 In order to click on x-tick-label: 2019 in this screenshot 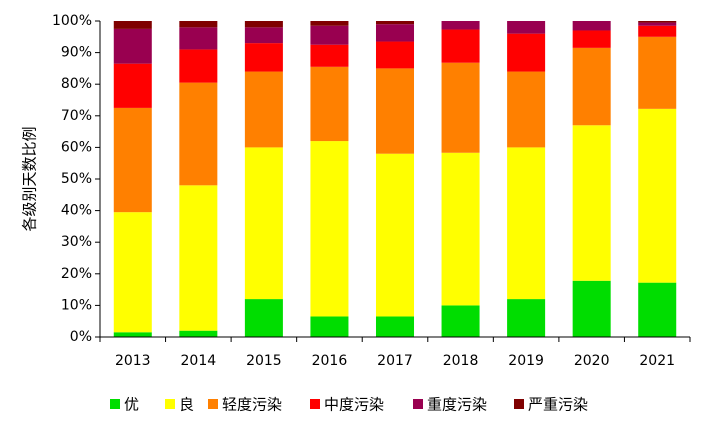, I will do `click(526, 361)`.